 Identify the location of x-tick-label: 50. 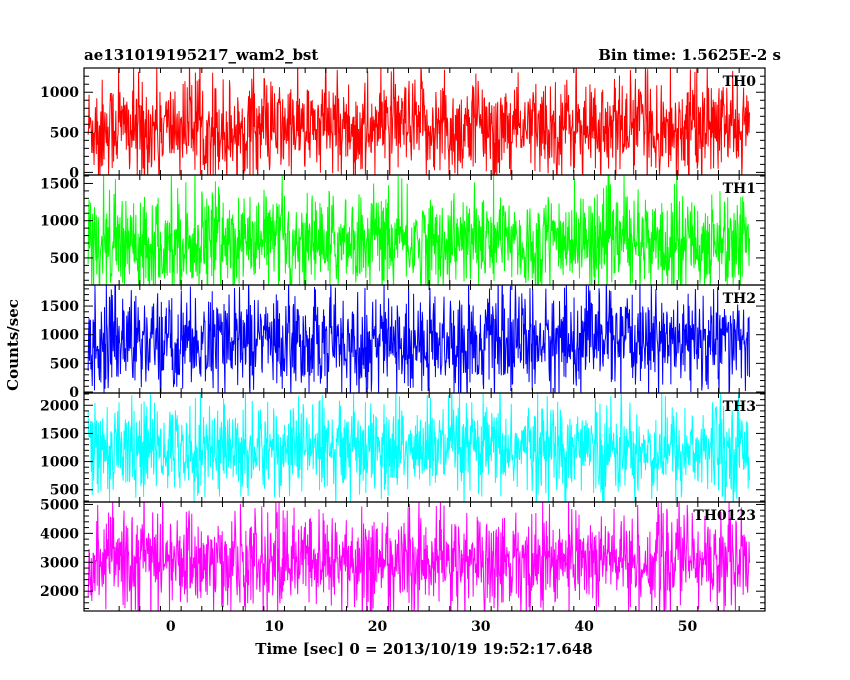
(688, 627).